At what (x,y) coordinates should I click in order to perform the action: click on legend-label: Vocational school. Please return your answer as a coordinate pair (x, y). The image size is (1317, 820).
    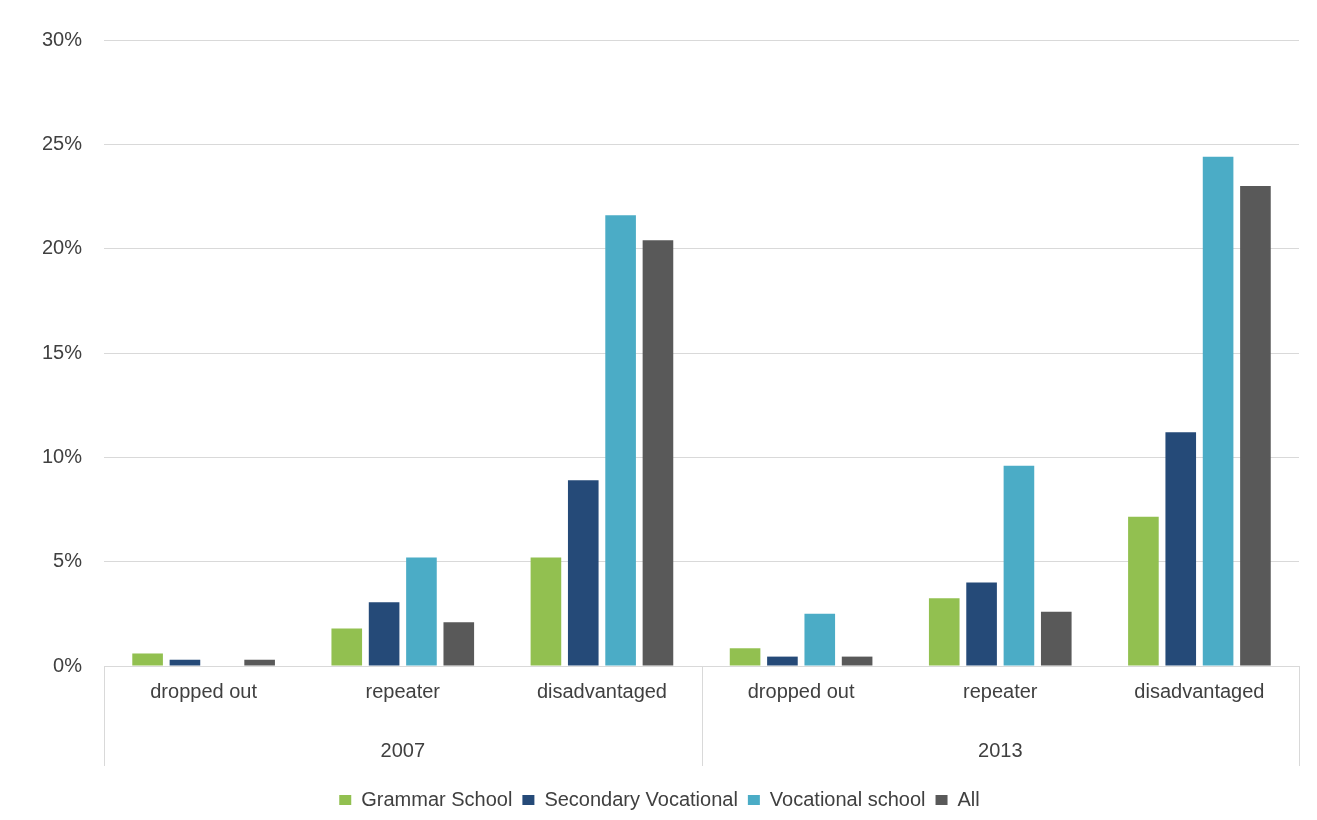
    Looking at the image, I should click on (847, 798).